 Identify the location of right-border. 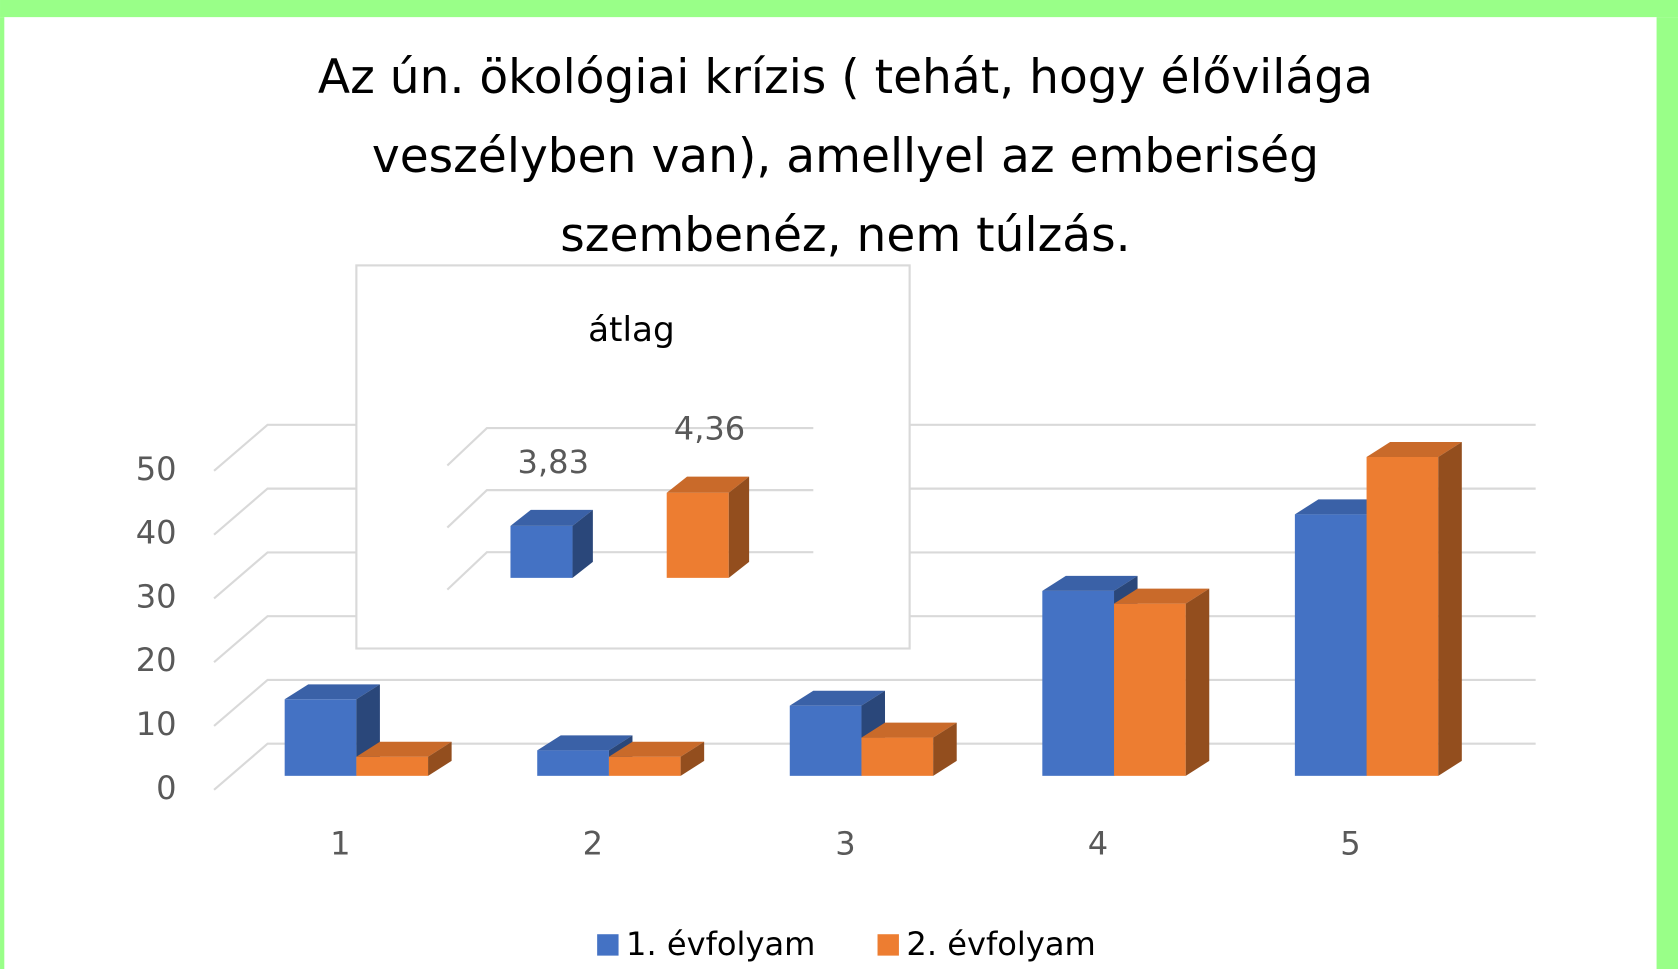
(1667, 493).